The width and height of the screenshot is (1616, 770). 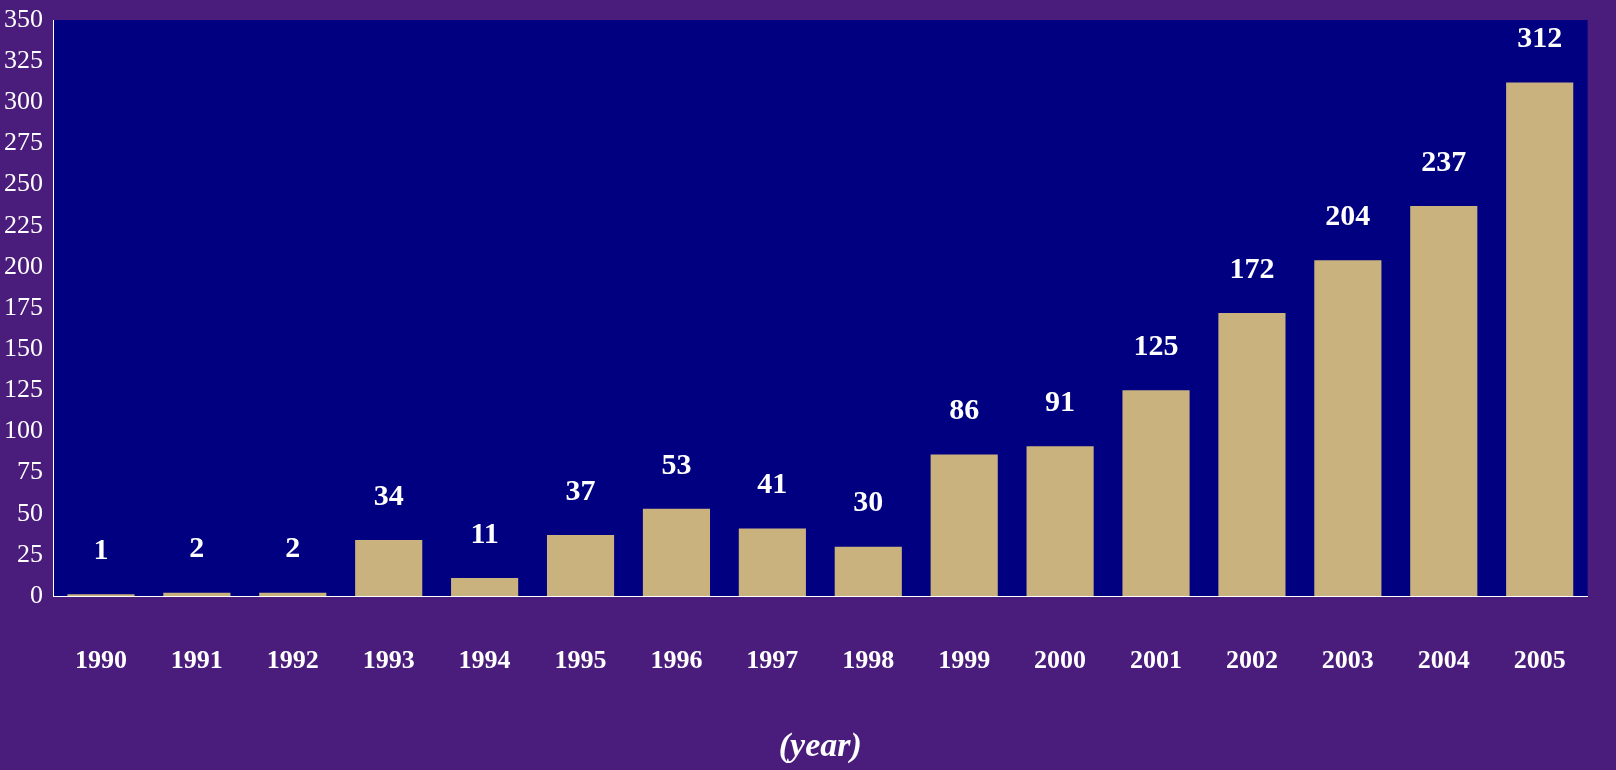 I want to click on y-tick-label: 300, so click(x=23, y=101).